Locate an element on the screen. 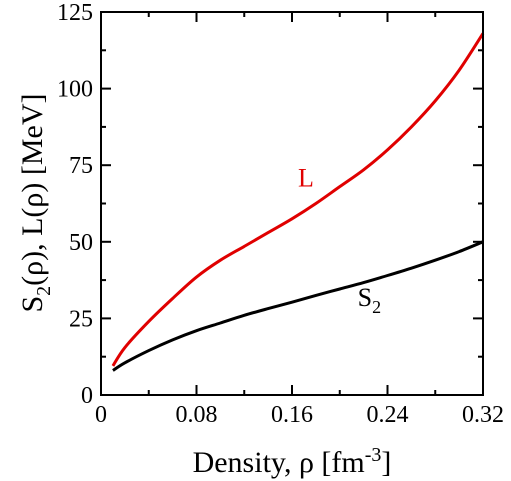 This screenshot has height=481, width=511. y-tick-label: 75 is located at coordinates (81, 166).